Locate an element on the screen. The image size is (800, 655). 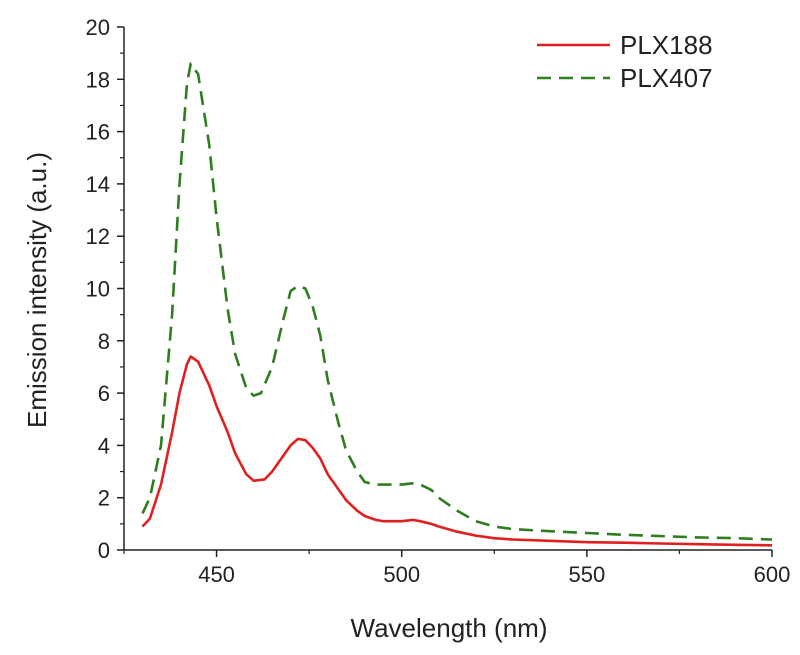
y-tick-label: 10 is located at coordinates (98, 289).